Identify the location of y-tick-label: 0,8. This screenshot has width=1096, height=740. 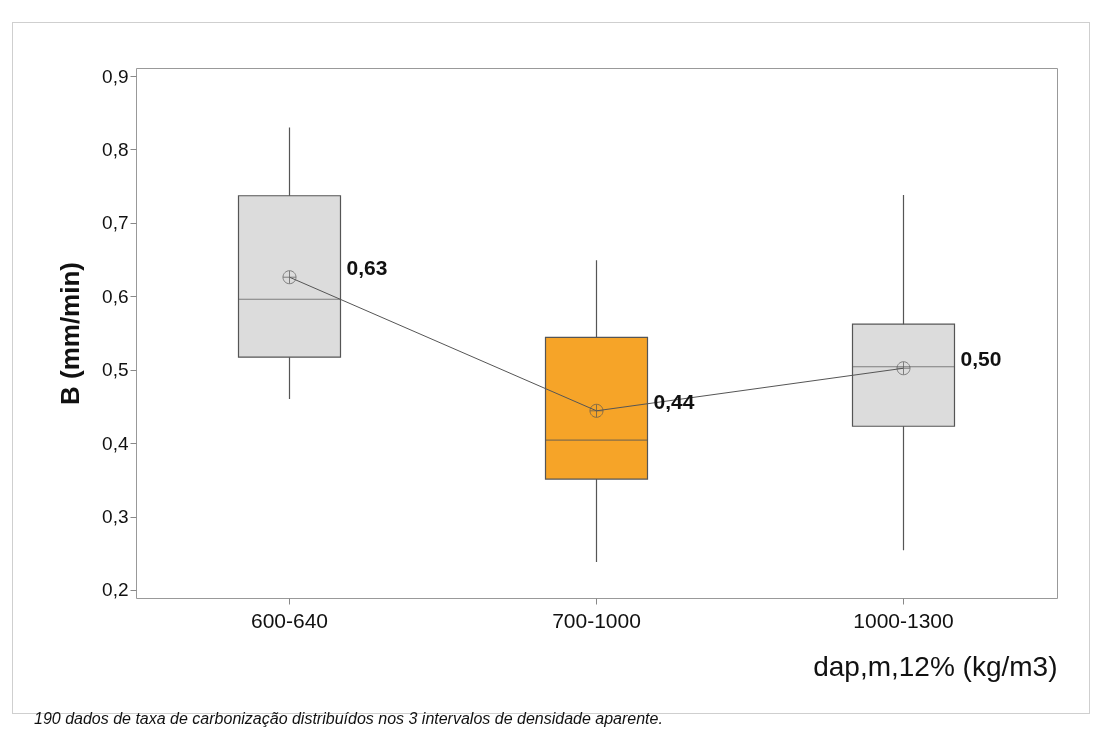
(115, 149).